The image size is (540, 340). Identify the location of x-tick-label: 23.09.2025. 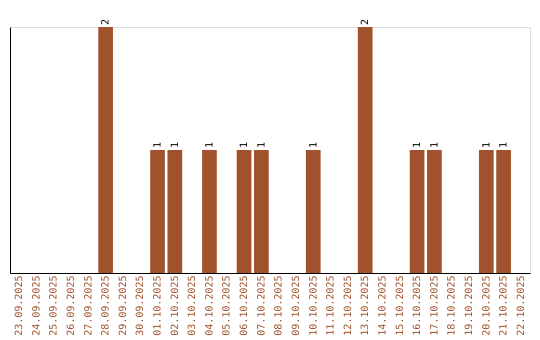
(20, 306).